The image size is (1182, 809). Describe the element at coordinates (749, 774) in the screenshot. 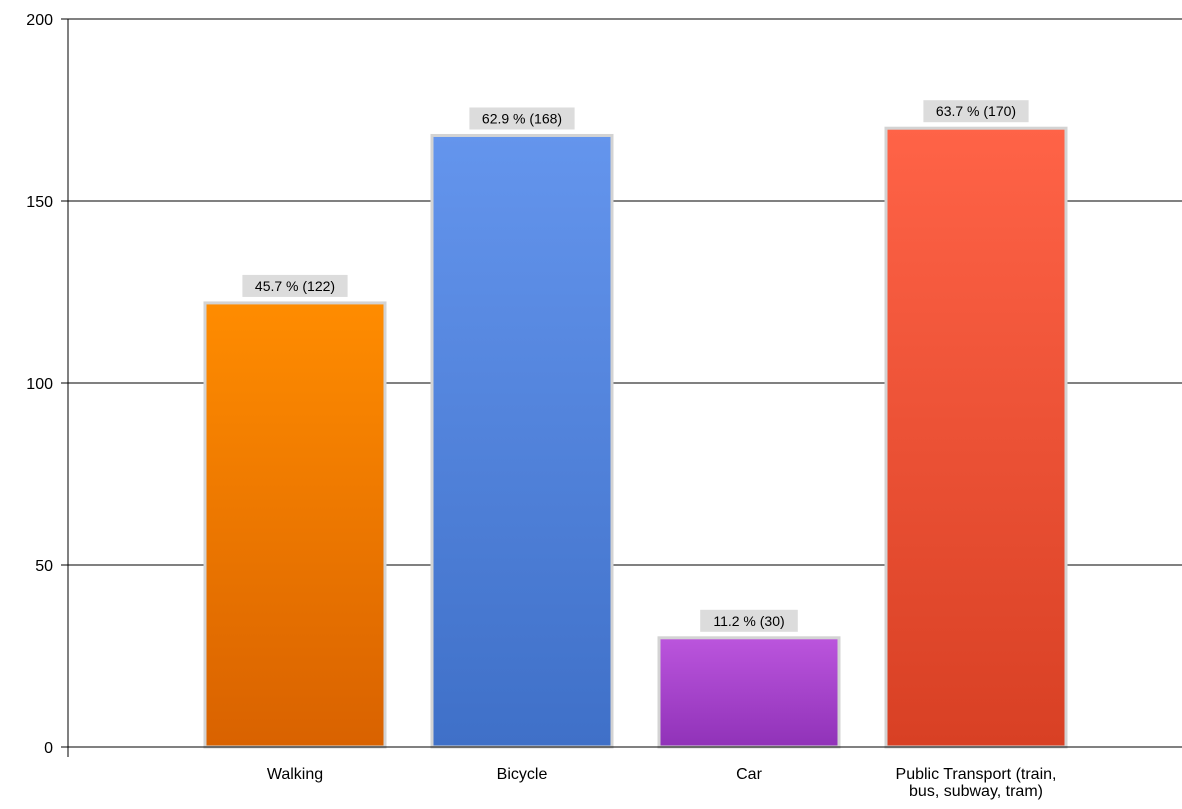

I see `x-tick-label: Car` at that location.